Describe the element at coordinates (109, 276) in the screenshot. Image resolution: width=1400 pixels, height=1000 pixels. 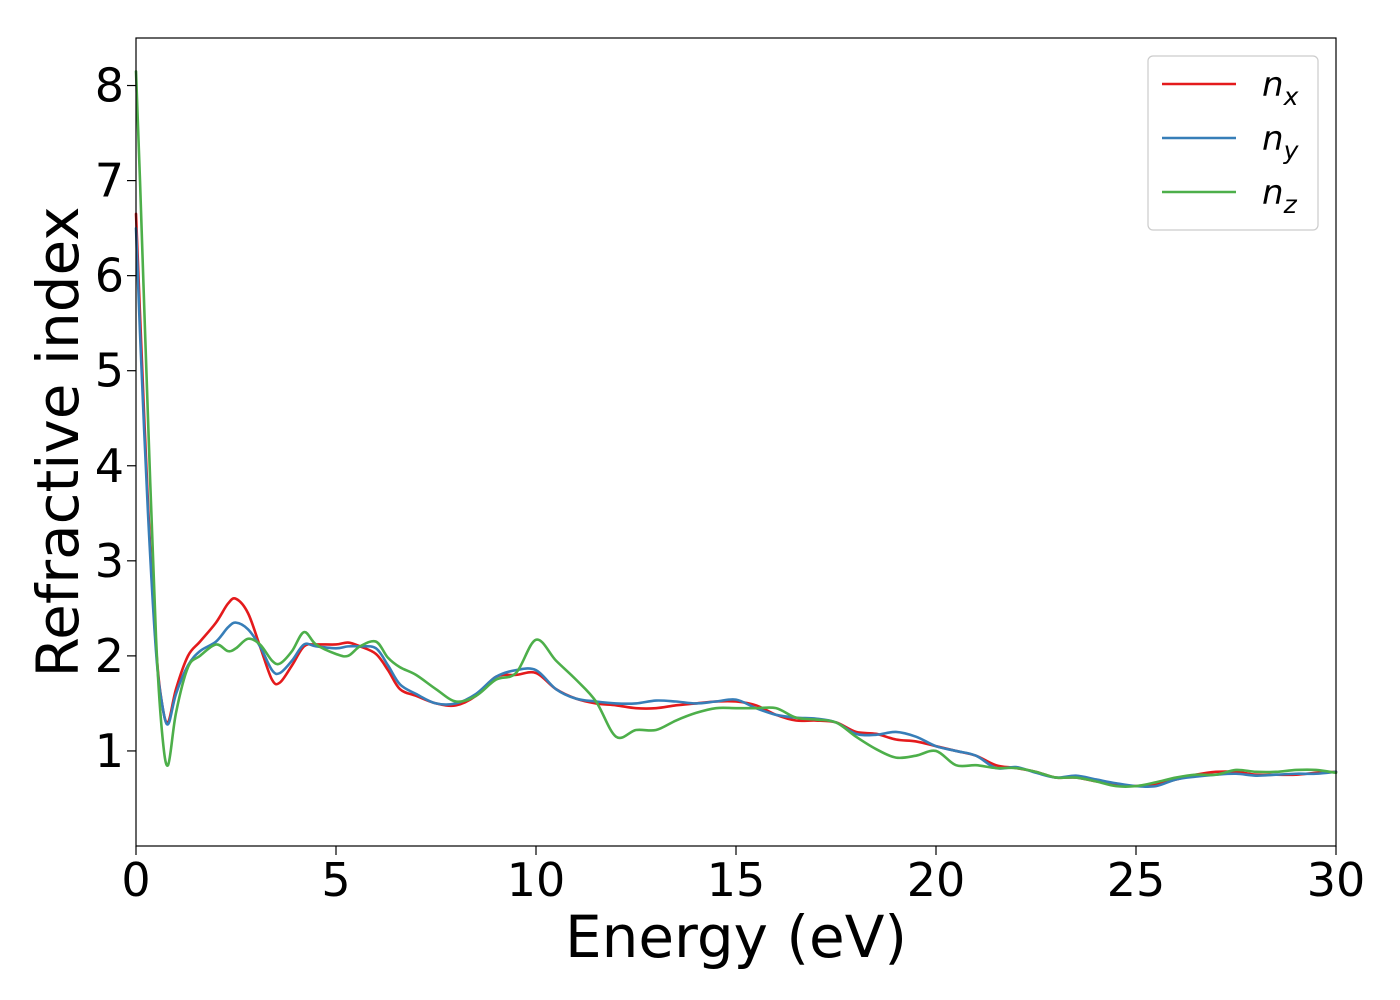
I see `y-tick-label: 6` at that location.